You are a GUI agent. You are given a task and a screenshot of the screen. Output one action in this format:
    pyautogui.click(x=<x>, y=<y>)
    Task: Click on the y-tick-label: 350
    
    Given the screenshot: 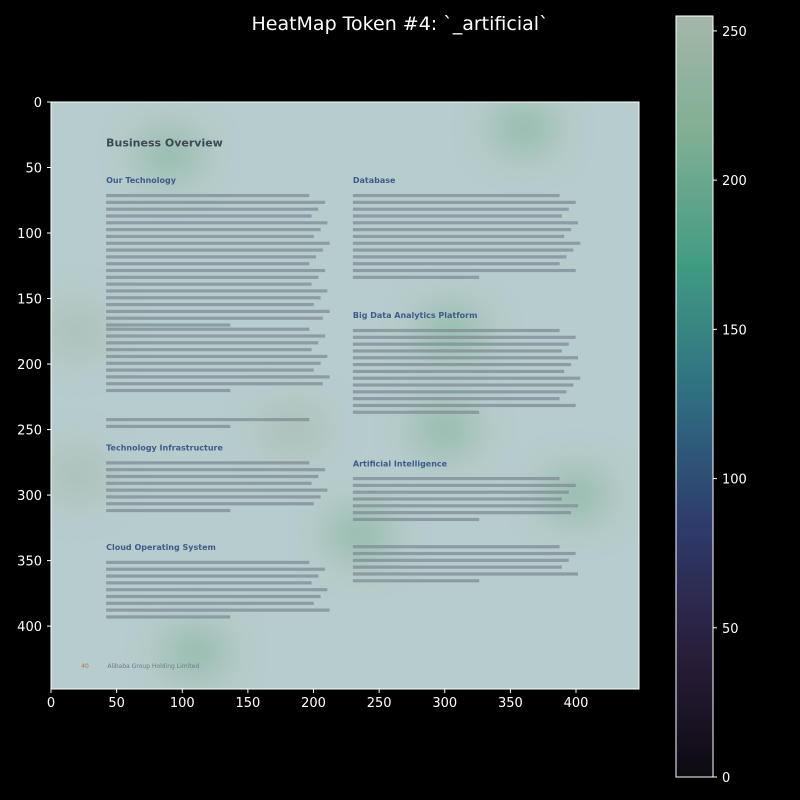 What is the action you would take?
    pyautogui.click(x=29, y=562)
    